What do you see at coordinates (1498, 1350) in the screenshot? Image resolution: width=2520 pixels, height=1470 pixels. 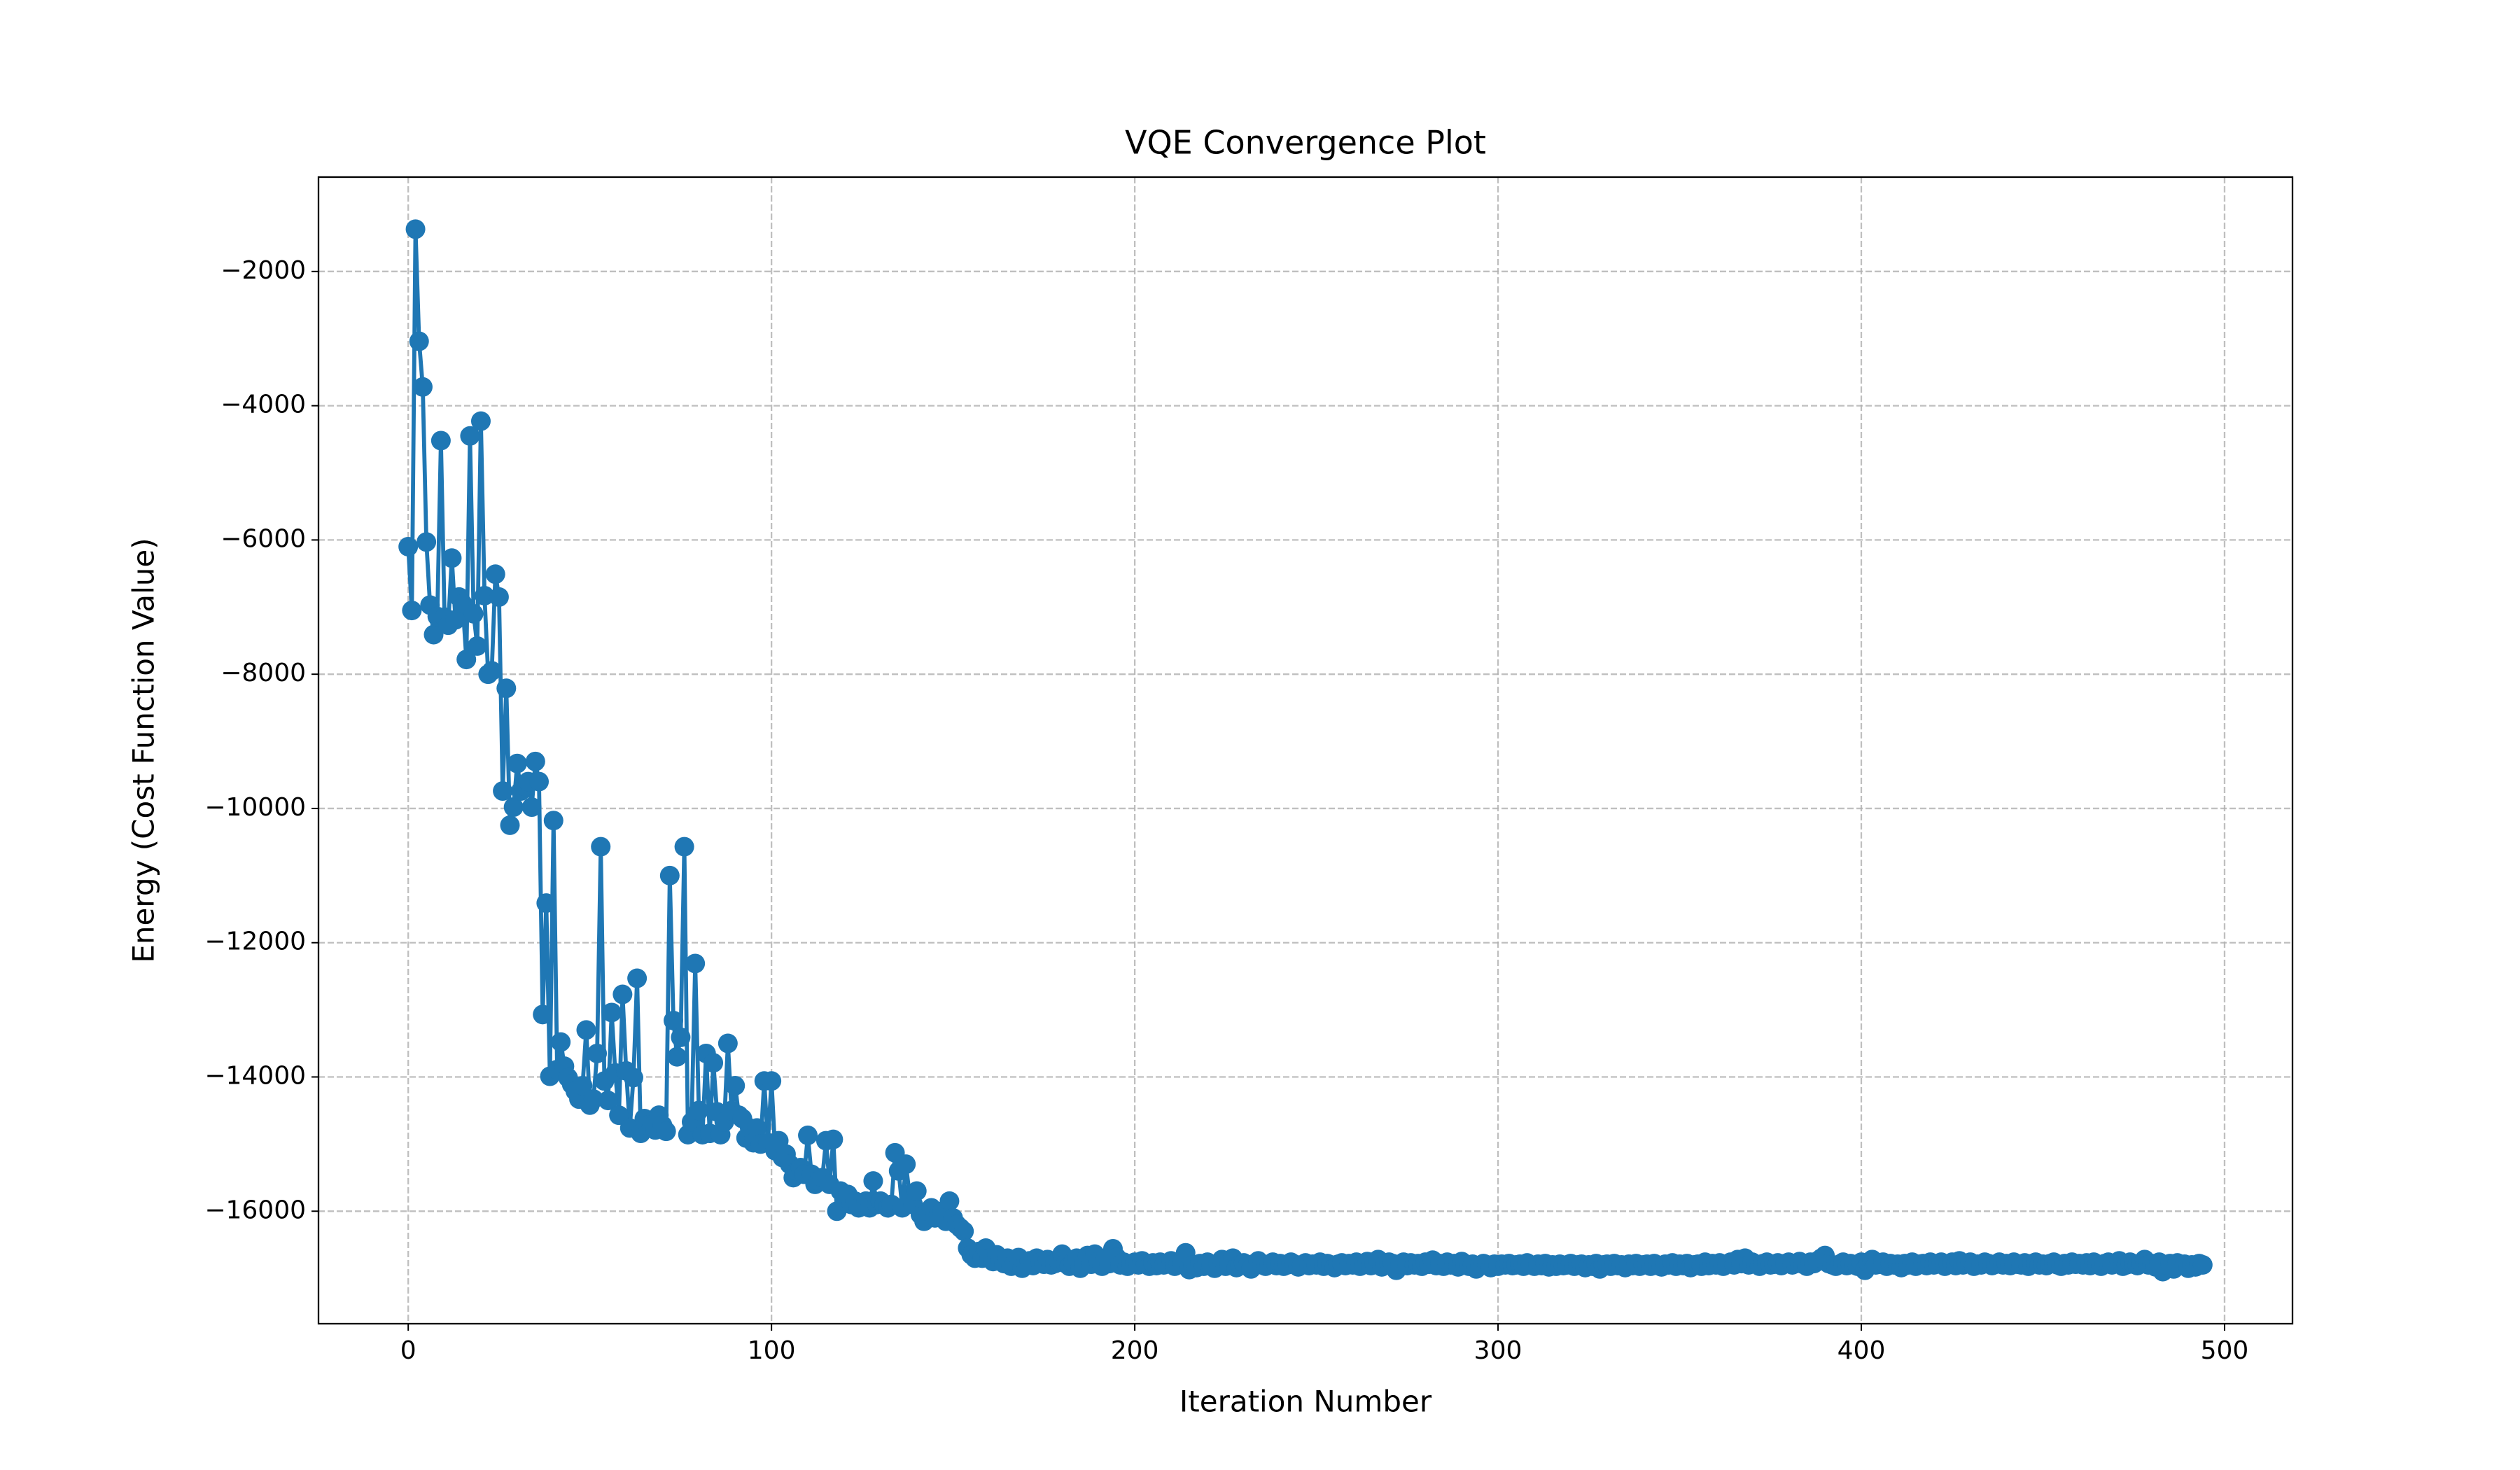 I see `x-tick-label: 300` at bounding box center [1498, 1350].